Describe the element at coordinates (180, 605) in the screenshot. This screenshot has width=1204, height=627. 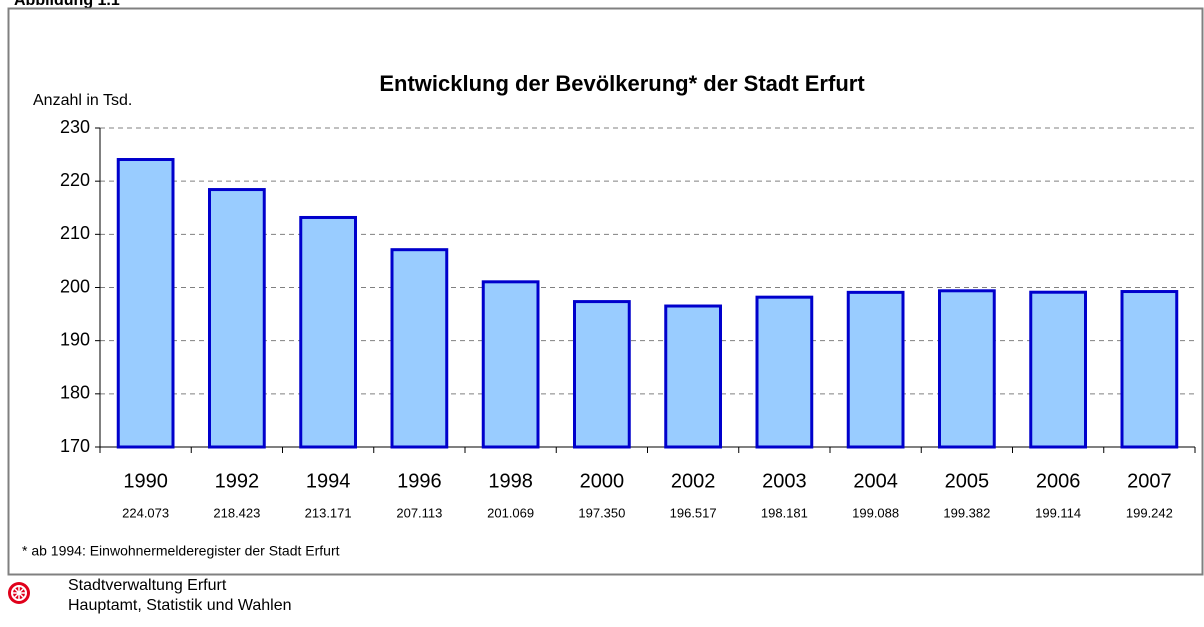
I see `footer-line: Hauptamt, Statistik und Wahlen` at that location.